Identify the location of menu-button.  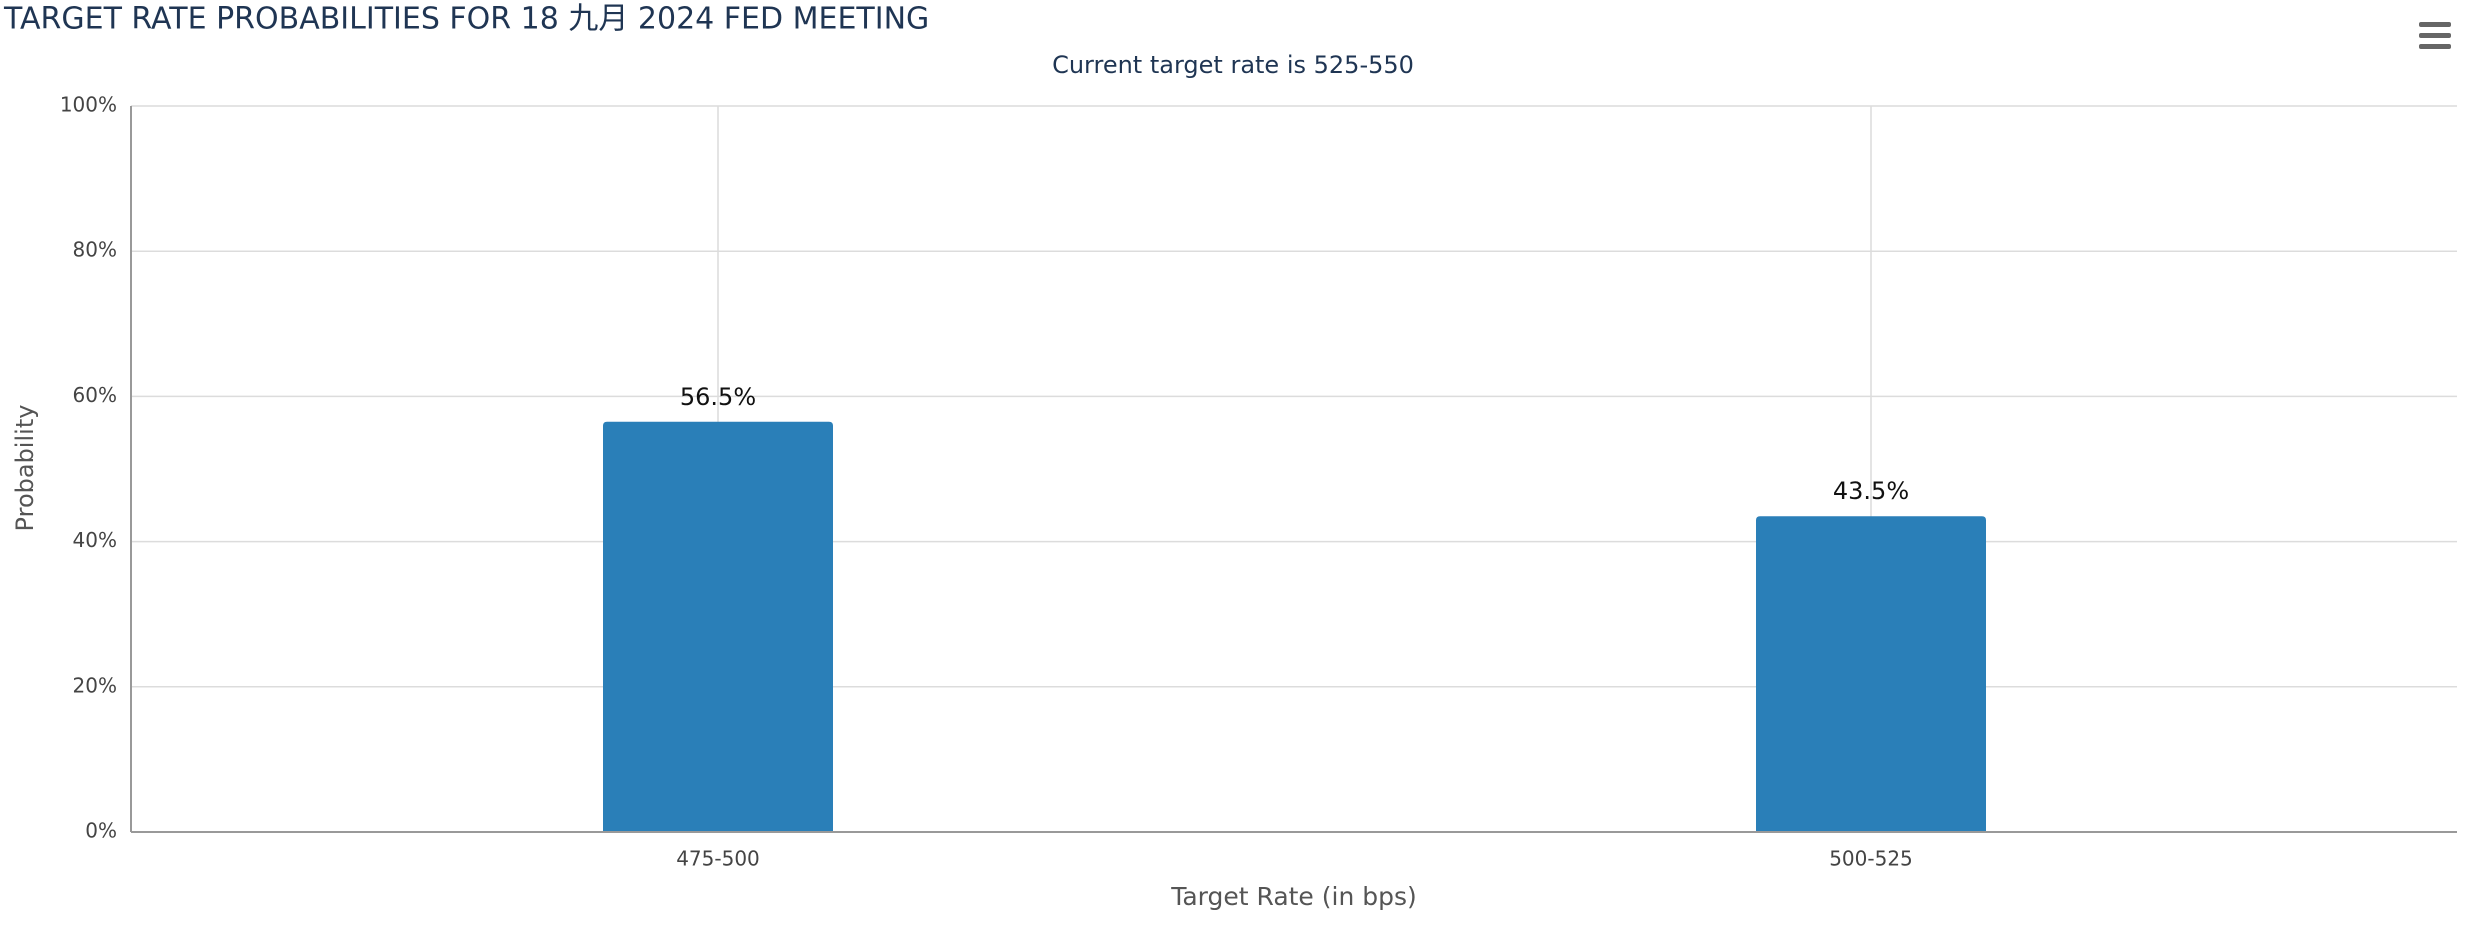
(2435, 35).